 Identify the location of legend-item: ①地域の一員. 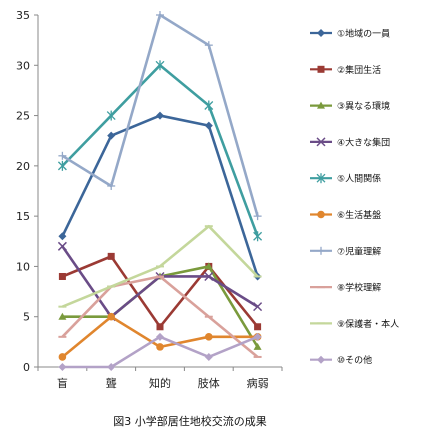
(350, 34).